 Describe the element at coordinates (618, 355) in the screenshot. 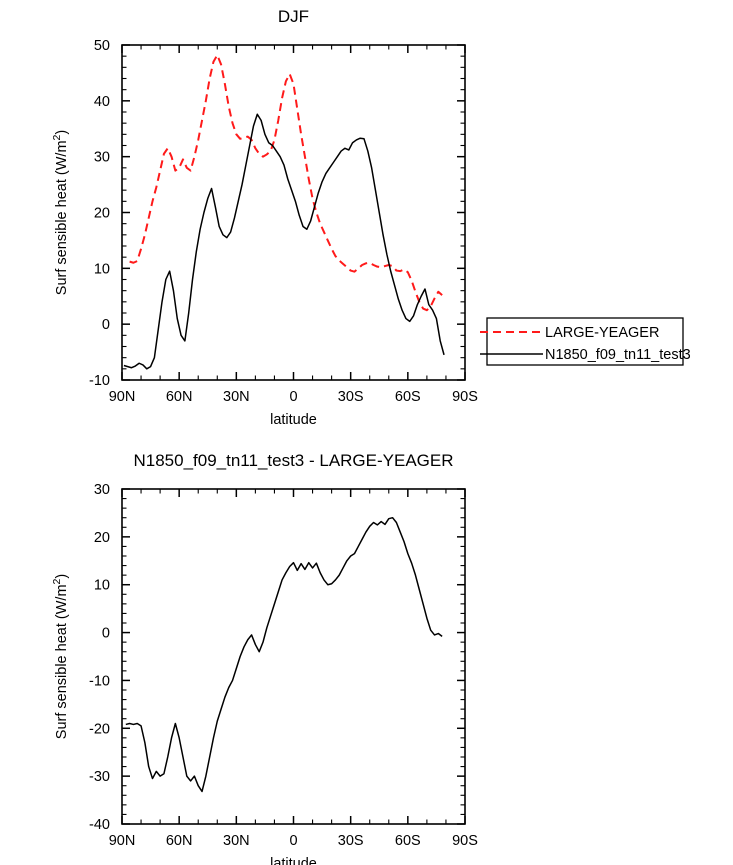

I see `legend-label-1: N1850_f09_tn11_test3` at that location.